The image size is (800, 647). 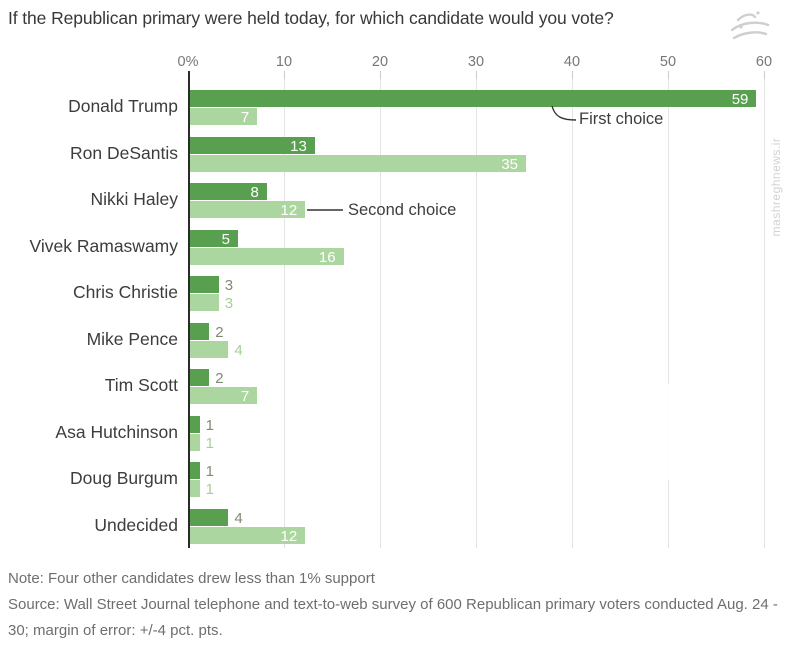 What do you see at coordinates (124, 478) in the screenshot?
I see `category-label-doug-burgum: Doug Burgum` at bounding box center [124, 478].